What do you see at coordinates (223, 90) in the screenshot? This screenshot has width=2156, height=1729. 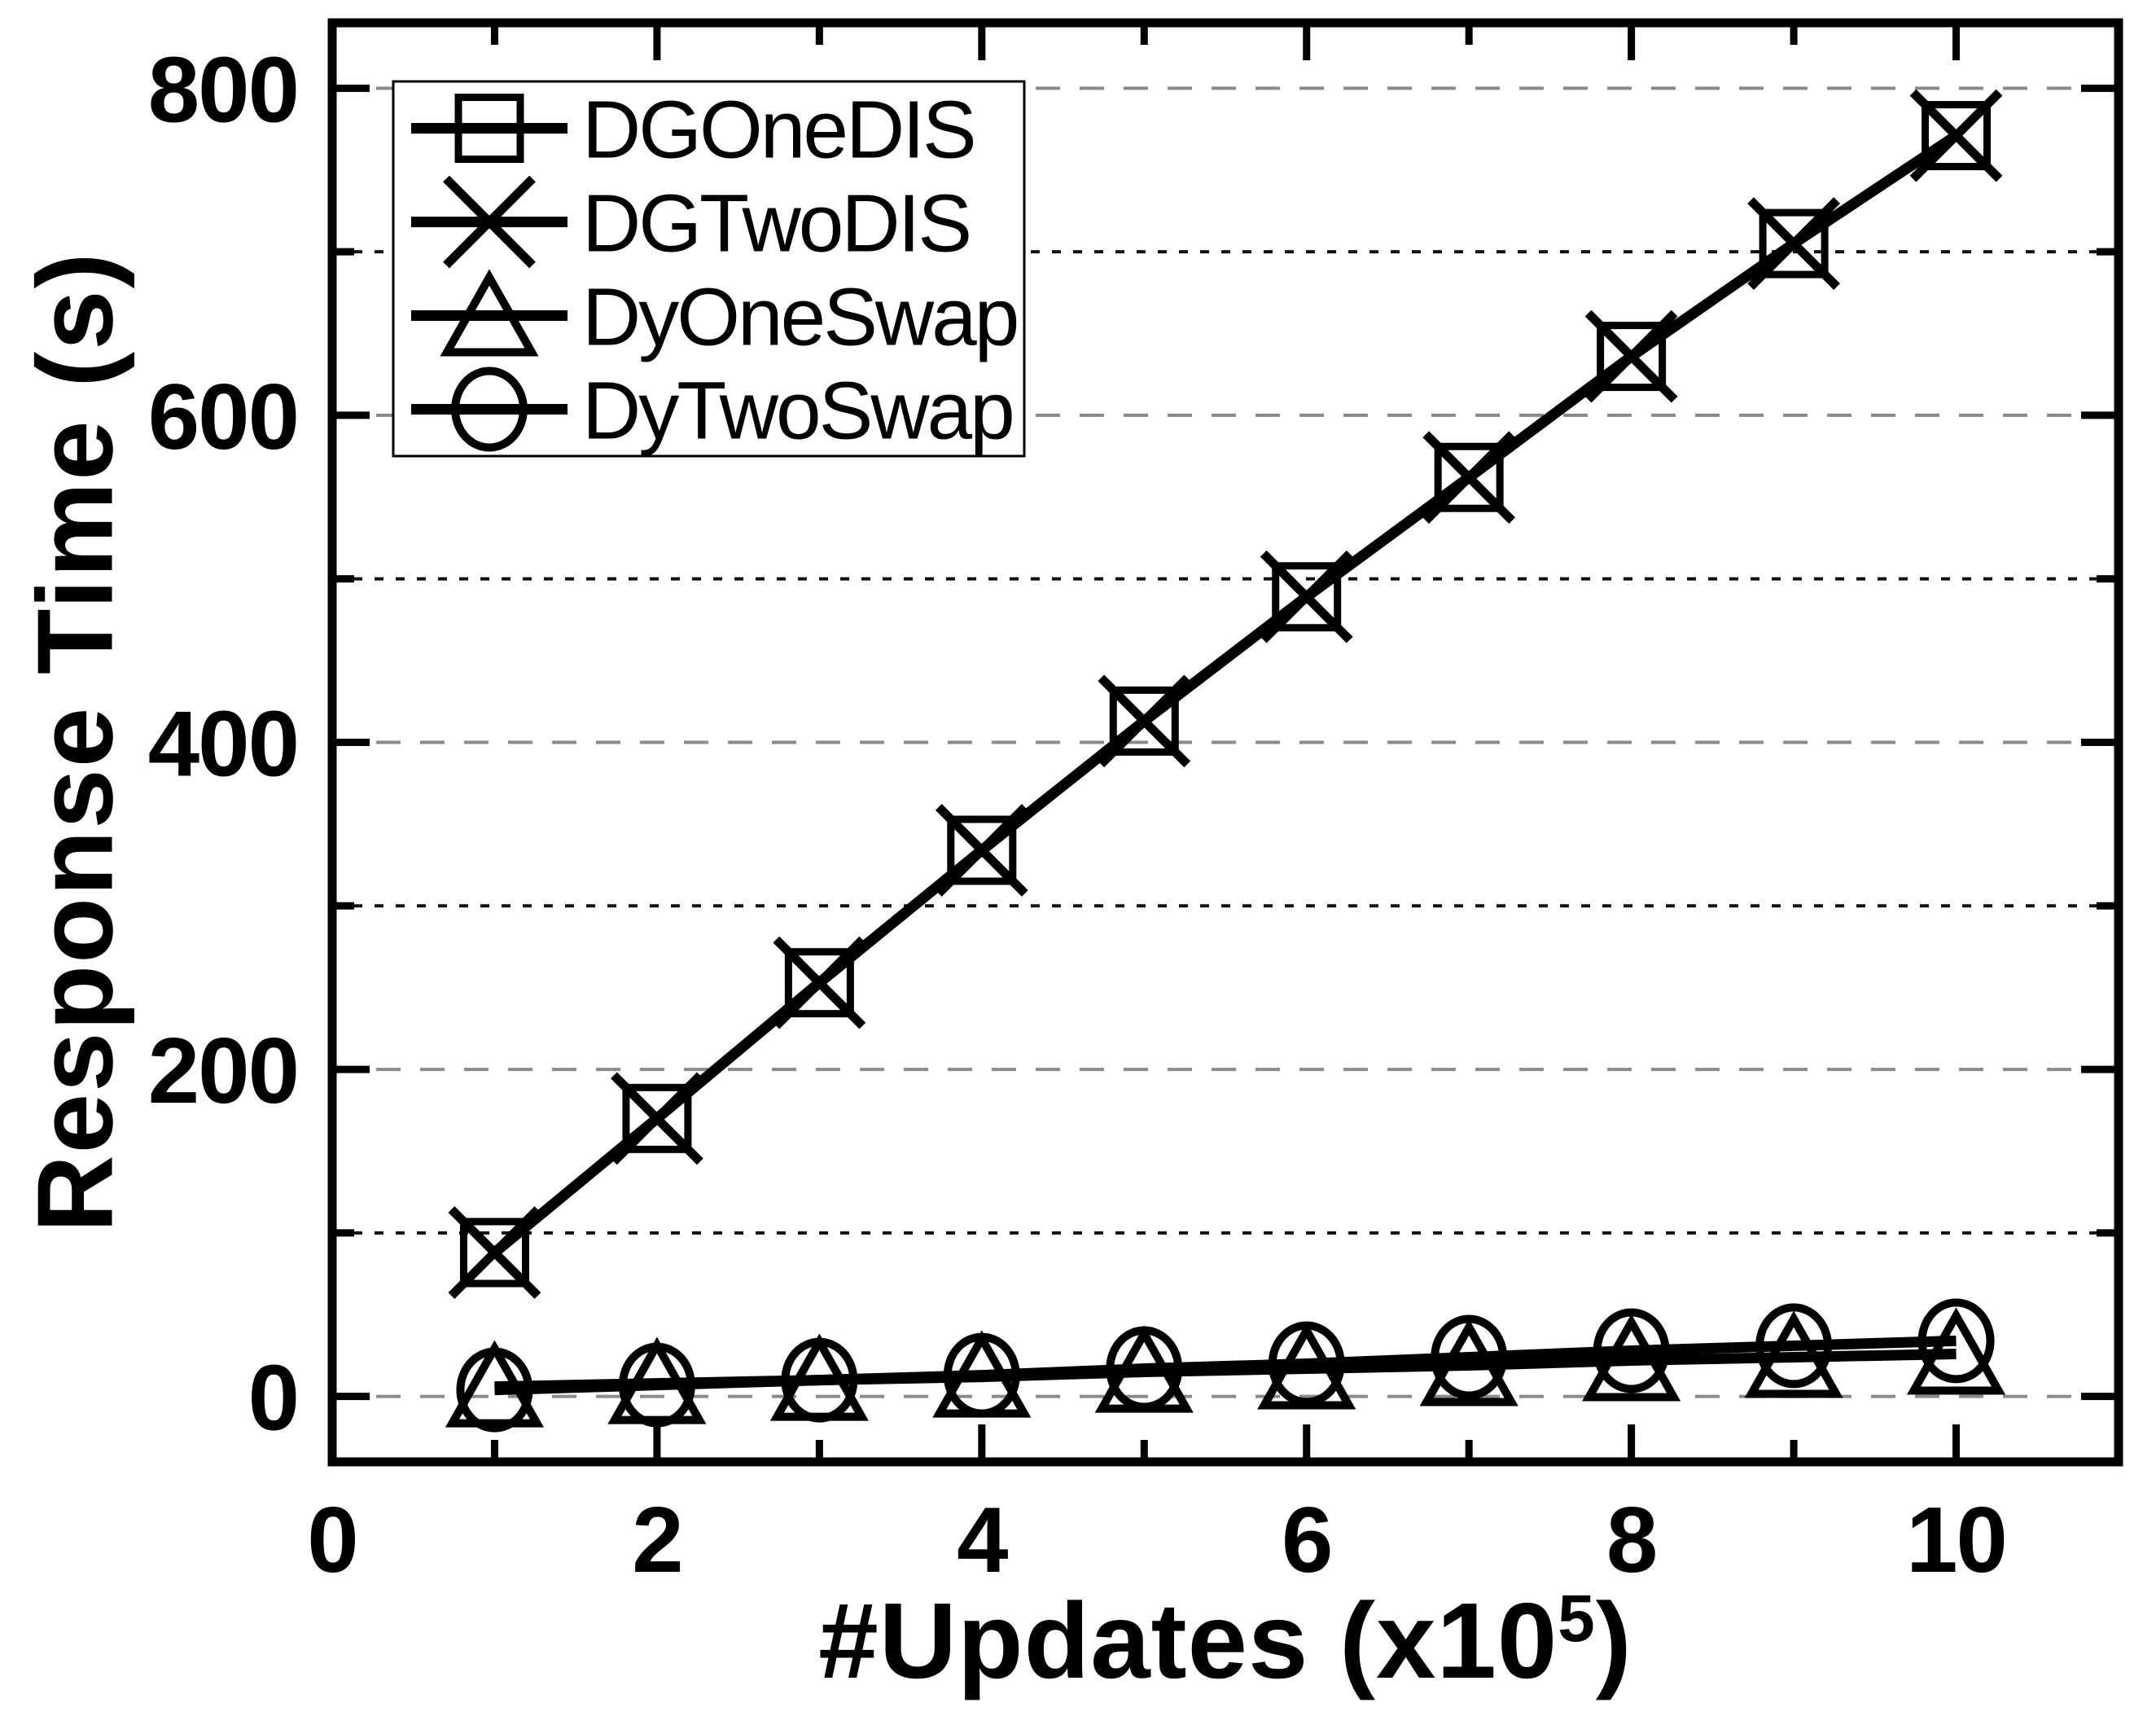 I see `y-tick-label: 800` at bounding box center [223, 90].